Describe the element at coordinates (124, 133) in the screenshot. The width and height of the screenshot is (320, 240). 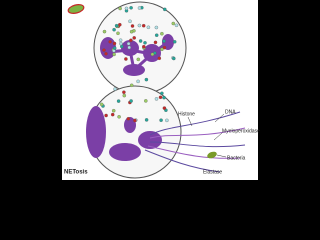
I see `nucleus-bottom` at that location.